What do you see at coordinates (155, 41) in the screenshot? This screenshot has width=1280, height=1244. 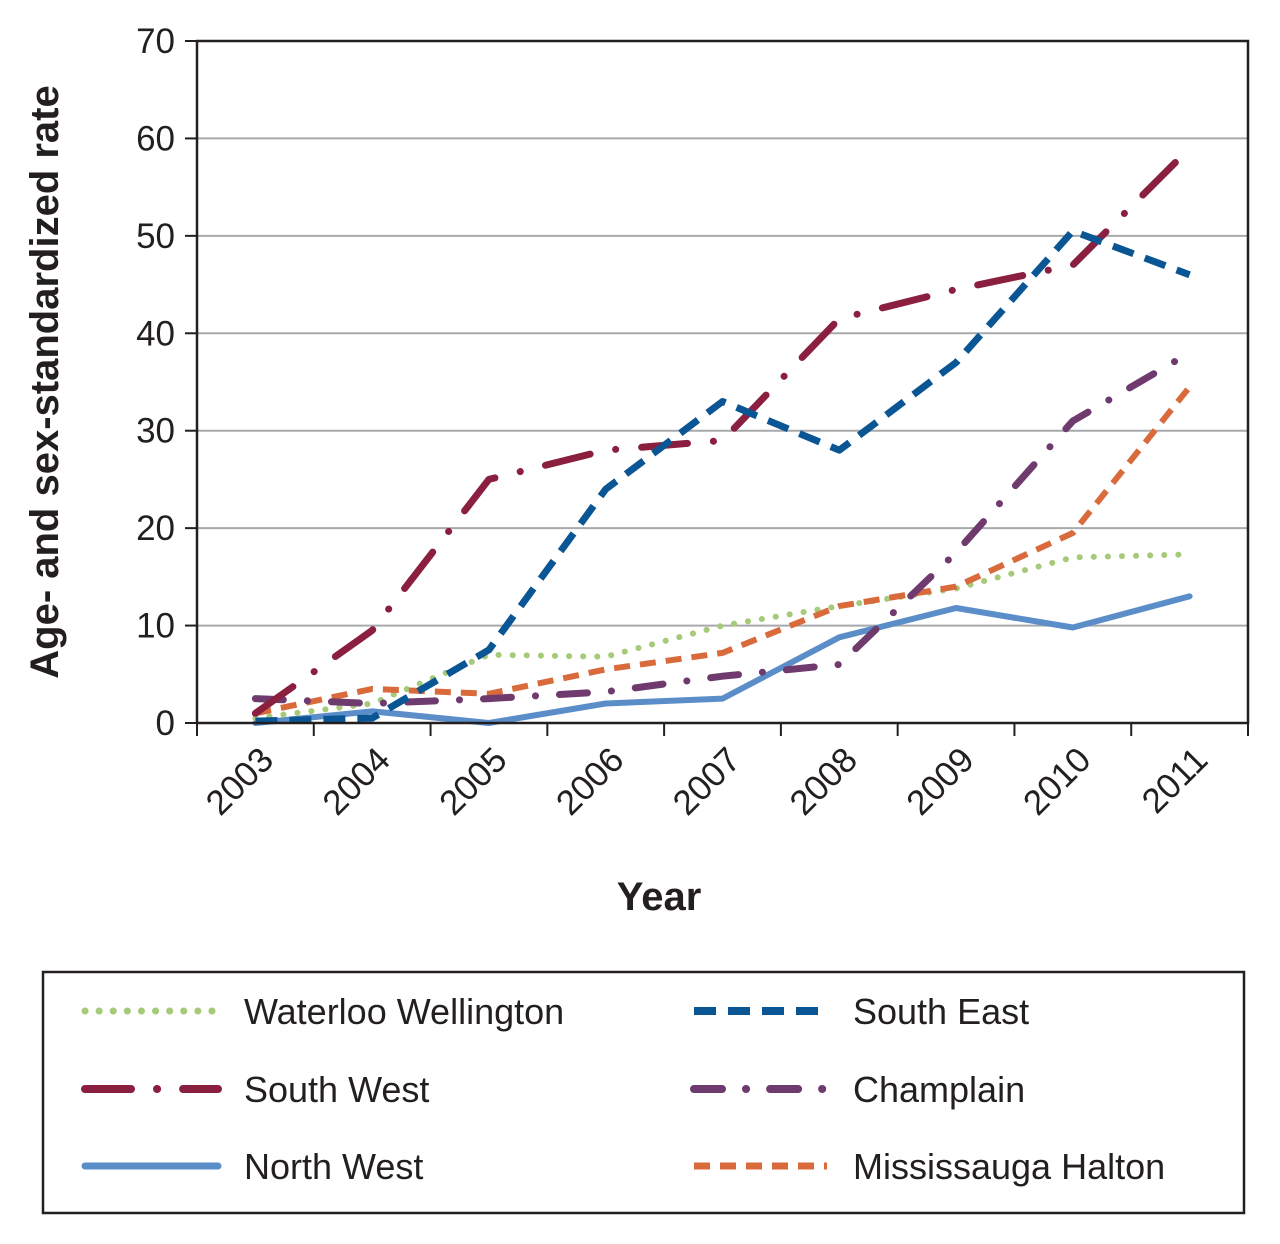 I see `y-tick-label: 70` at bounding box center [155, 41].